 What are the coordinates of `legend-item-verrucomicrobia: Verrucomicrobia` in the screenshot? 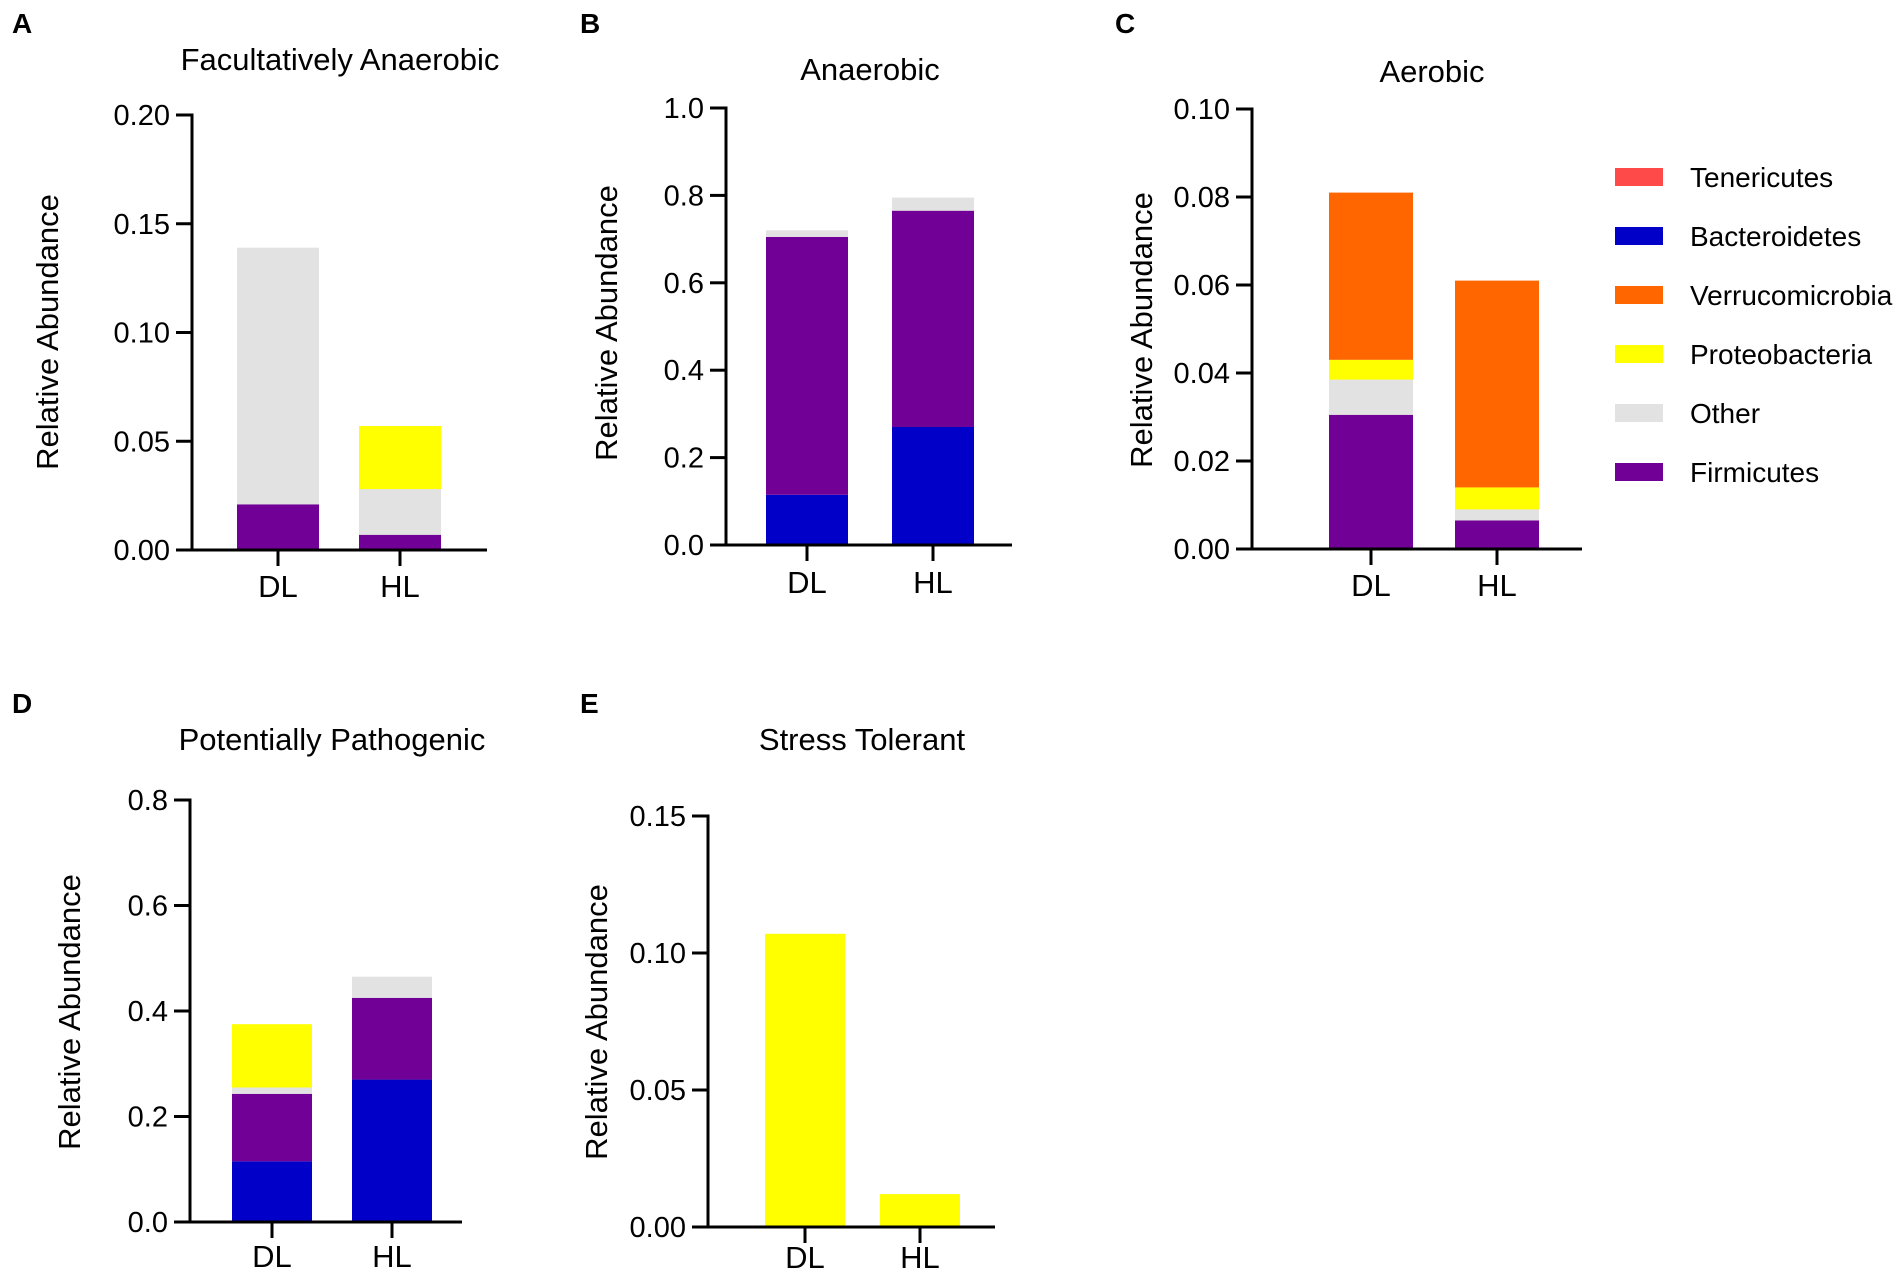 It's located at (1754, 295).